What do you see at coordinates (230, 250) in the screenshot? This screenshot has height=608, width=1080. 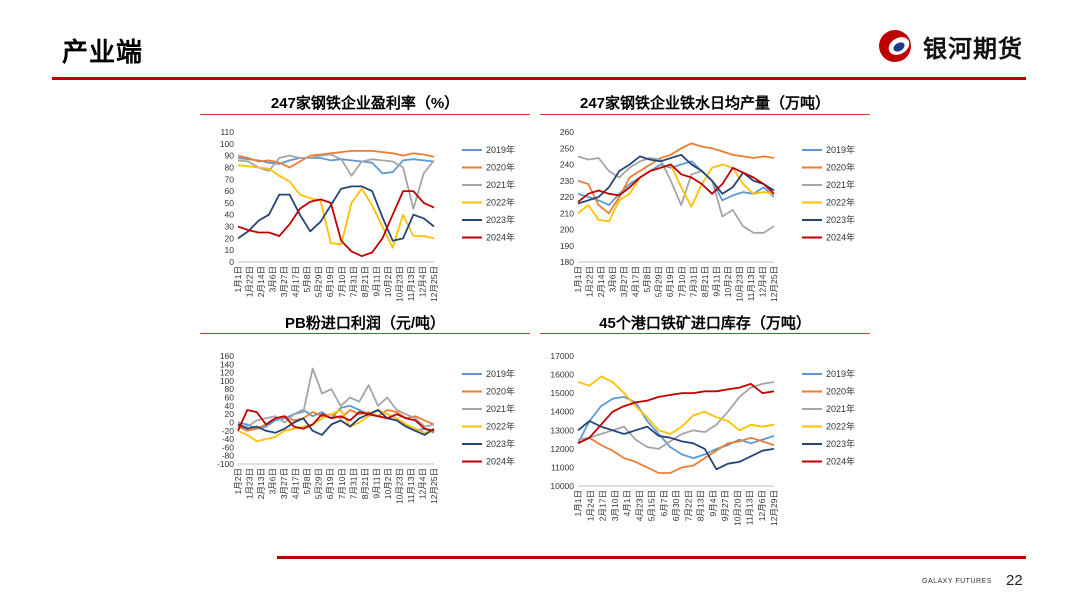 I see `y-tick-label: 10` at bounding box center [230, 250].